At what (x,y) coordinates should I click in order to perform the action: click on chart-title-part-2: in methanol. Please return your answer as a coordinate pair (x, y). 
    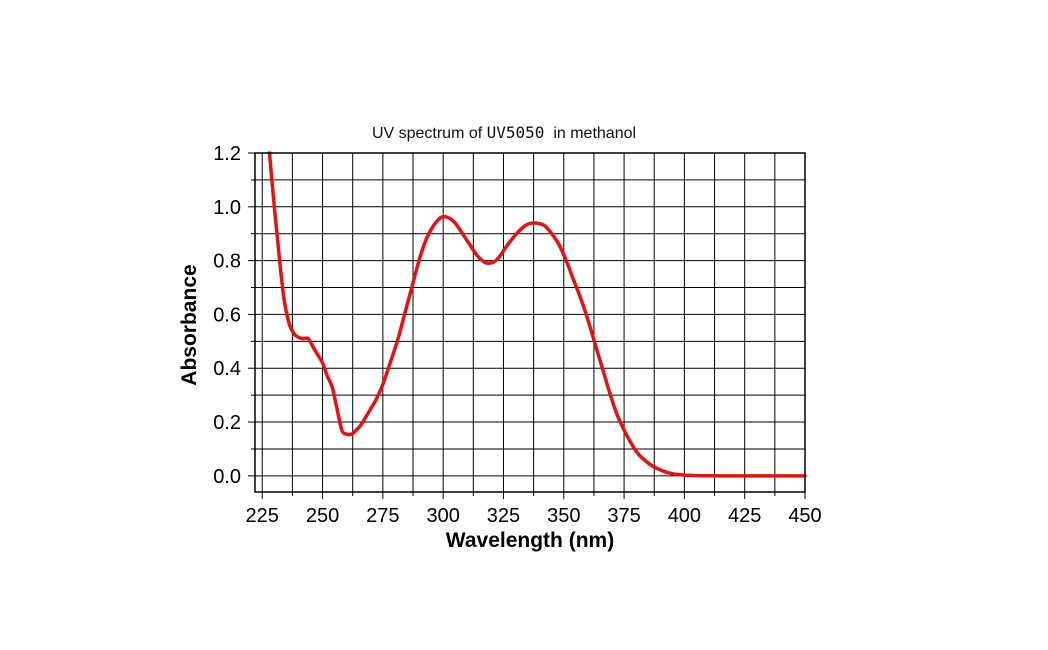
    Looking at the image, I should click on (590, 133).